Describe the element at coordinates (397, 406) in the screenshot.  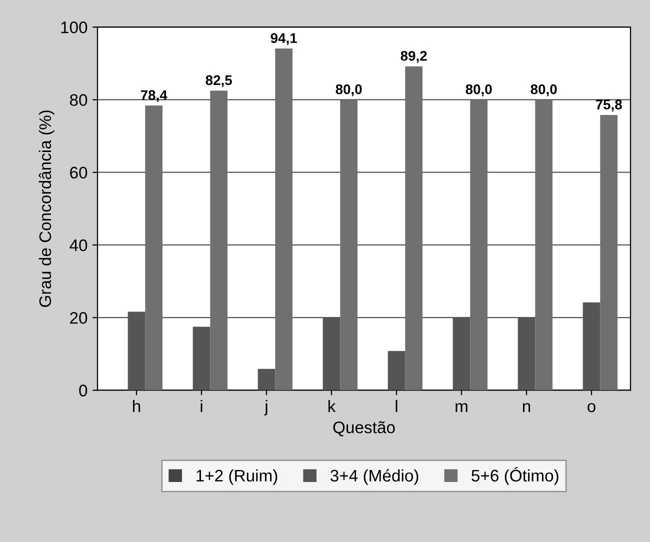
I see `x-tick-label: l` at that location.